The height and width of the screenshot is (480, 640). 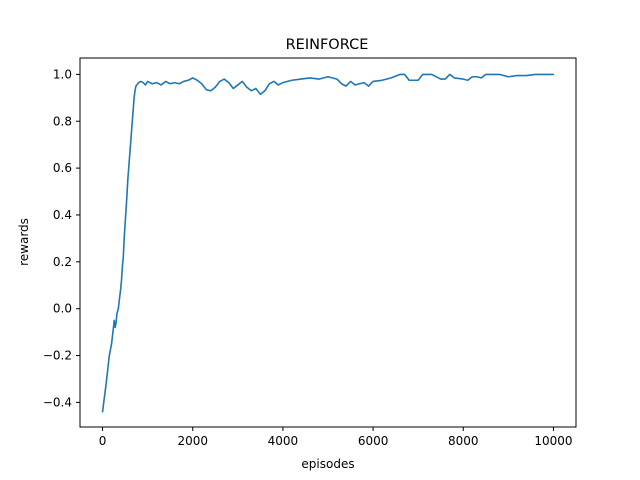 I want to click on y-tick-label: 0.6, so click(x=62, y=168).